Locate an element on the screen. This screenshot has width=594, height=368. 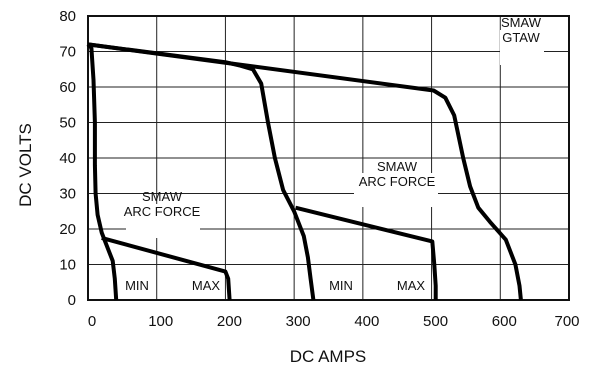
annotation-min-right: MIN is located at coordinates (342, 287).